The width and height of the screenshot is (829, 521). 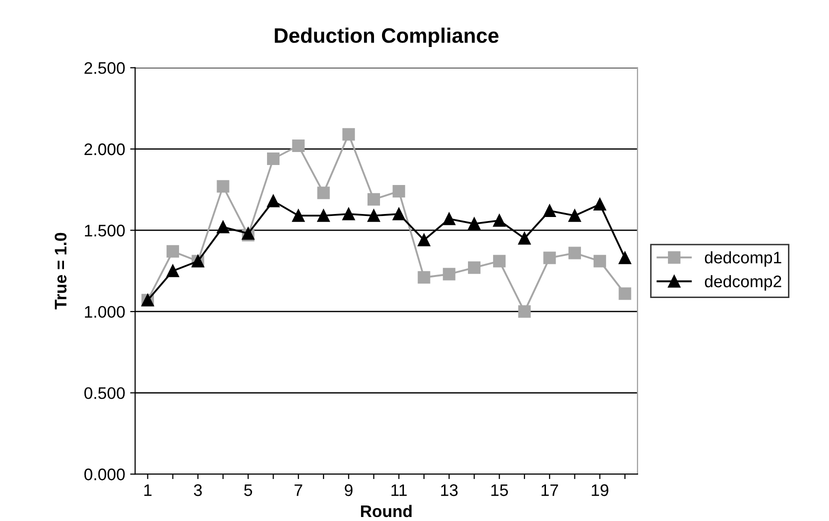 I want to click on x-tick-label: 9, so click(x=348, y=490).